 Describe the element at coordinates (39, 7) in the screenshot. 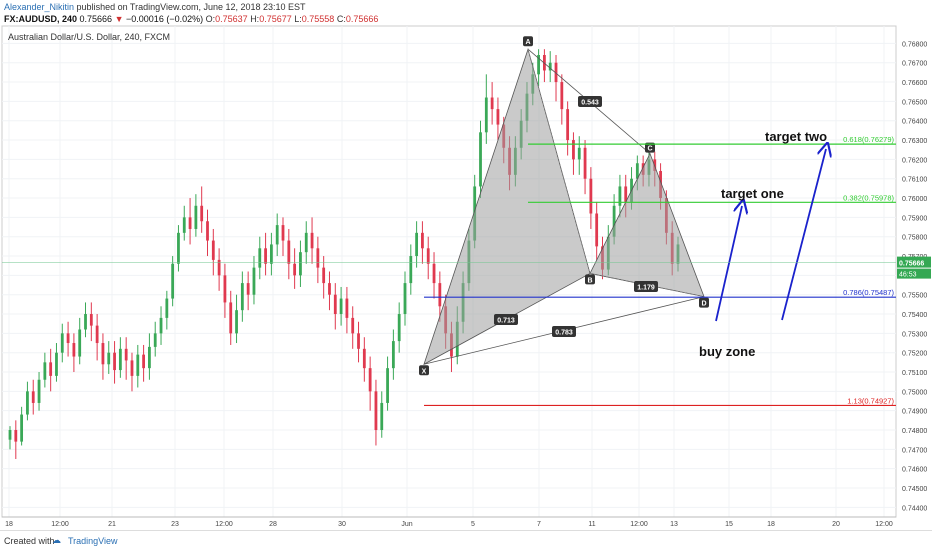

I see `author-link: Alexander_Nikitin` at that location.